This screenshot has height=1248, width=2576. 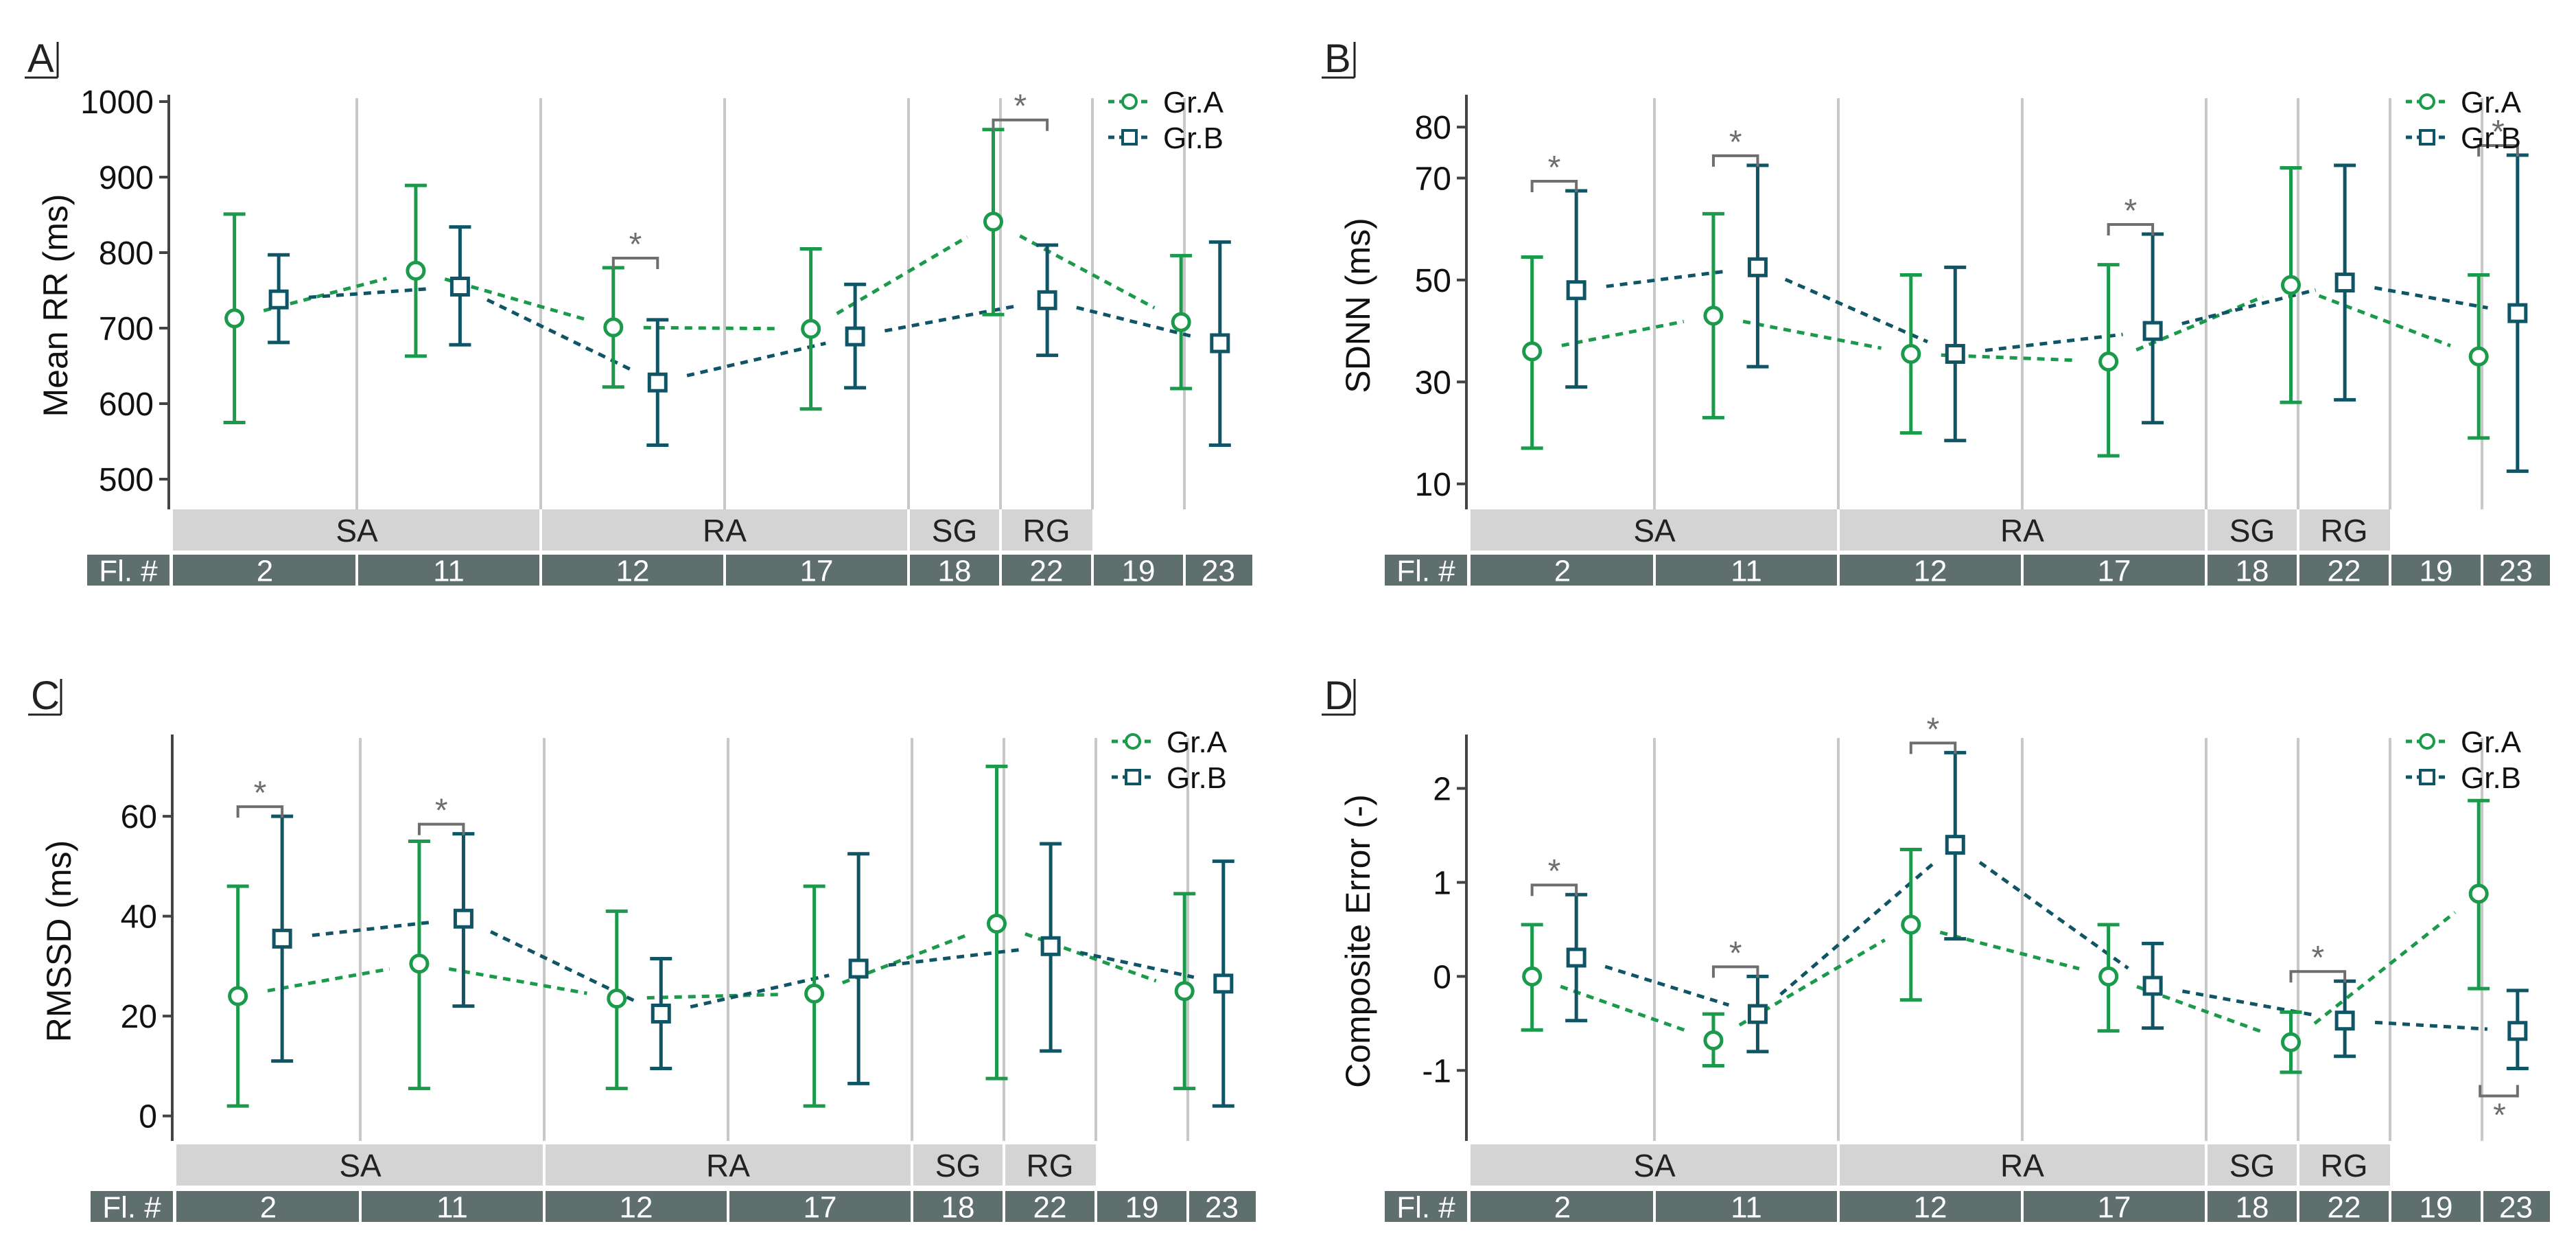 I want to click on y-axis-label: Composite Error (-), so click(x=1358, y=941).